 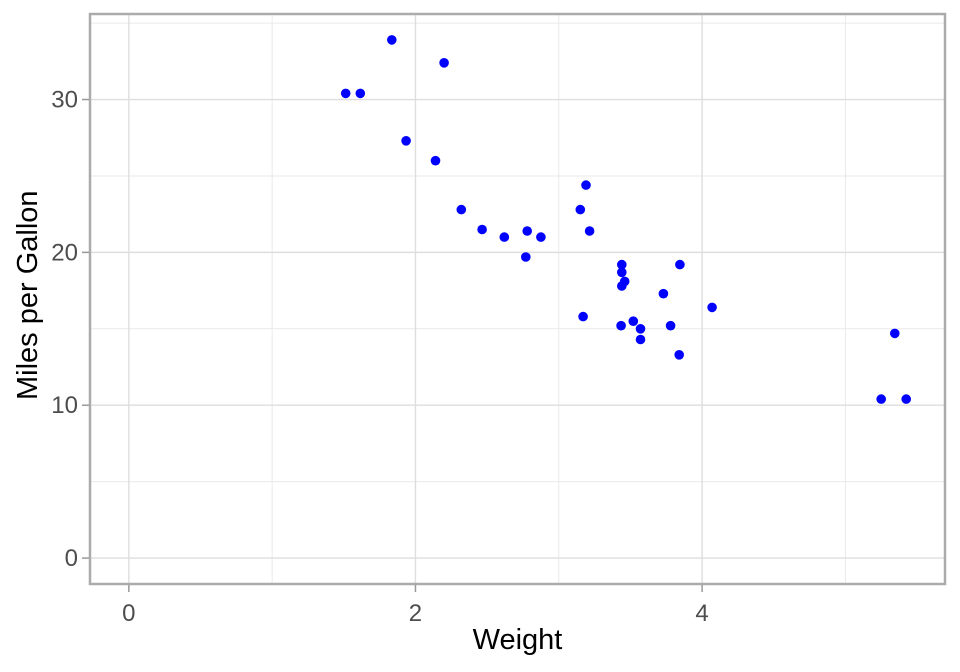 I want to click on y-axis-tick-label: 20, so click(x=64, y=252).